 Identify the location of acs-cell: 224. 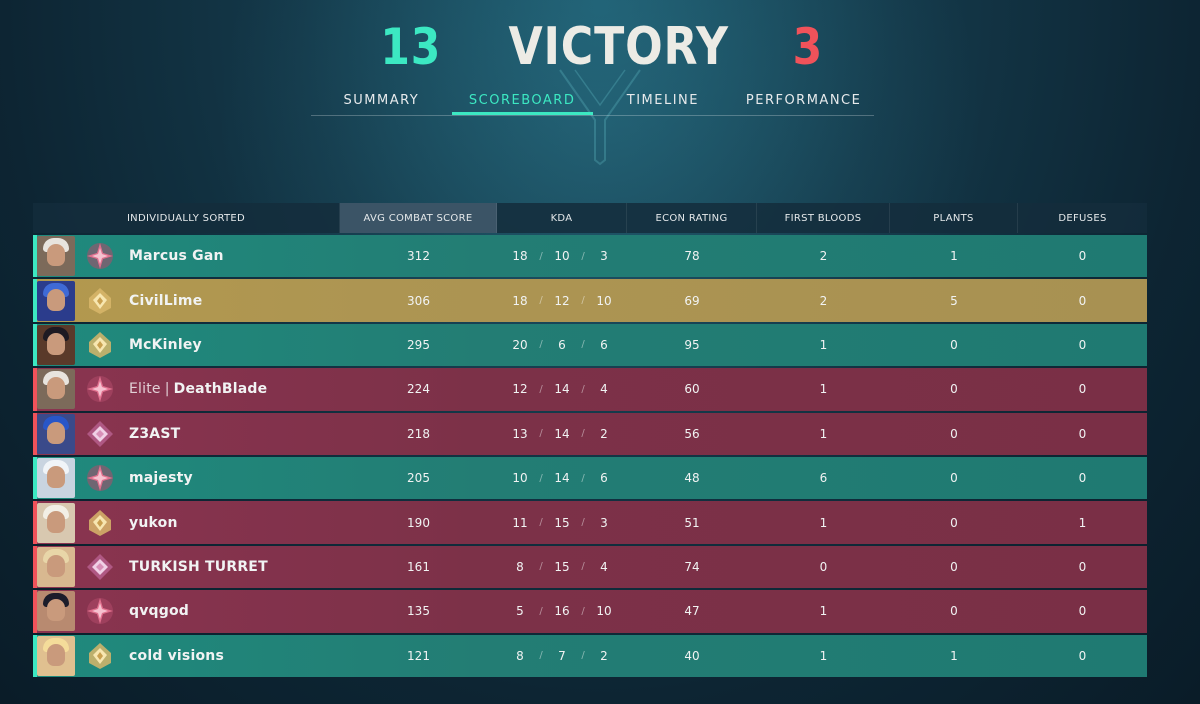
(418, 389).